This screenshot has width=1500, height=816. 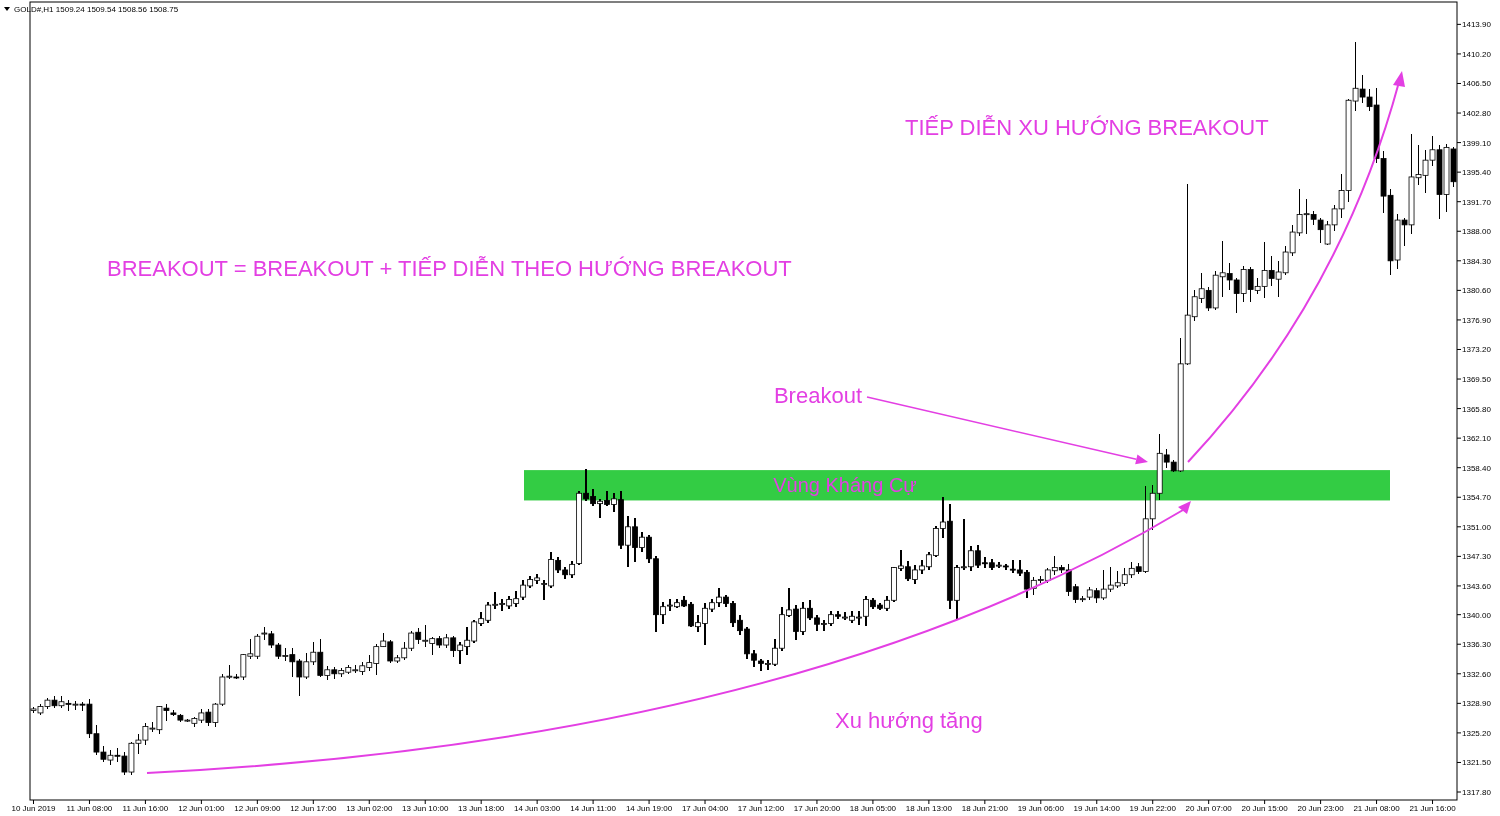 What do you see at coordinates (425, 808) in the screenshot?
I see `x-tick-label: 13 Jun 10:00` at bounding box center [425, 808].